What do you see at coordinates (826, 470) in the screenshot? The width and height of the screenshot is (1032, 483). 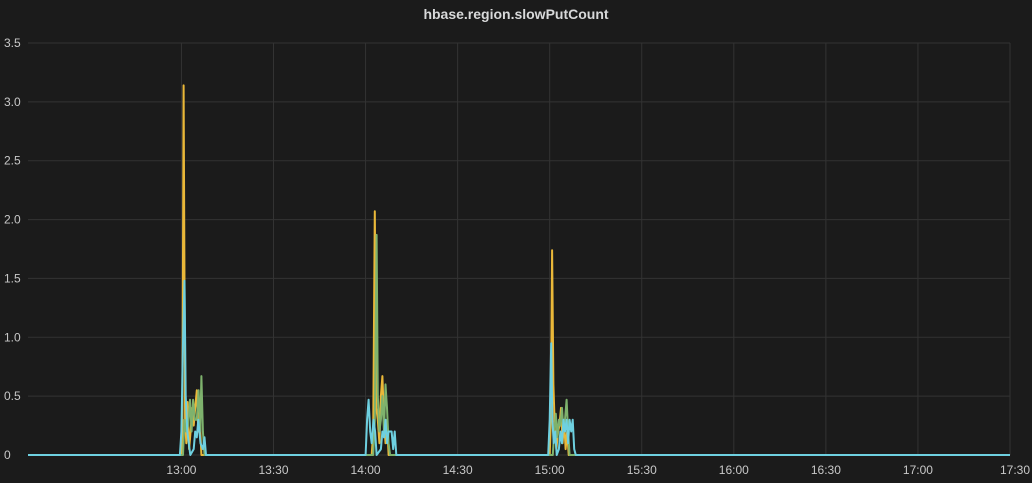 I see `x-tick-label: 16:30` at bounding box center [826, 470].